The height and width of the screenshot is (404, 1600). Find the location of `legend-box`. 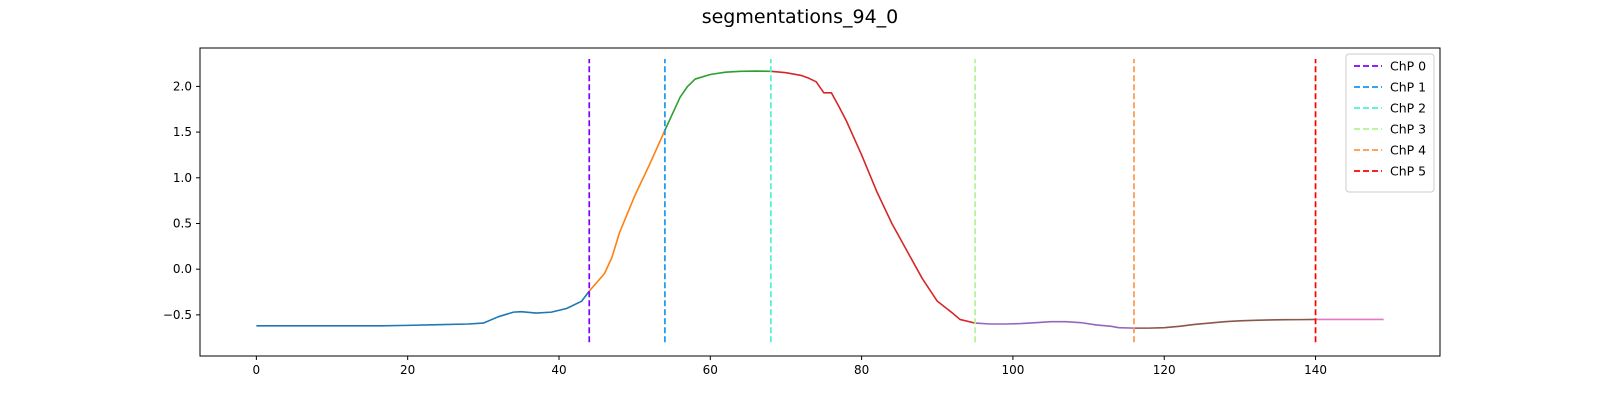

legend-box is located at coordinates (1390, 123).